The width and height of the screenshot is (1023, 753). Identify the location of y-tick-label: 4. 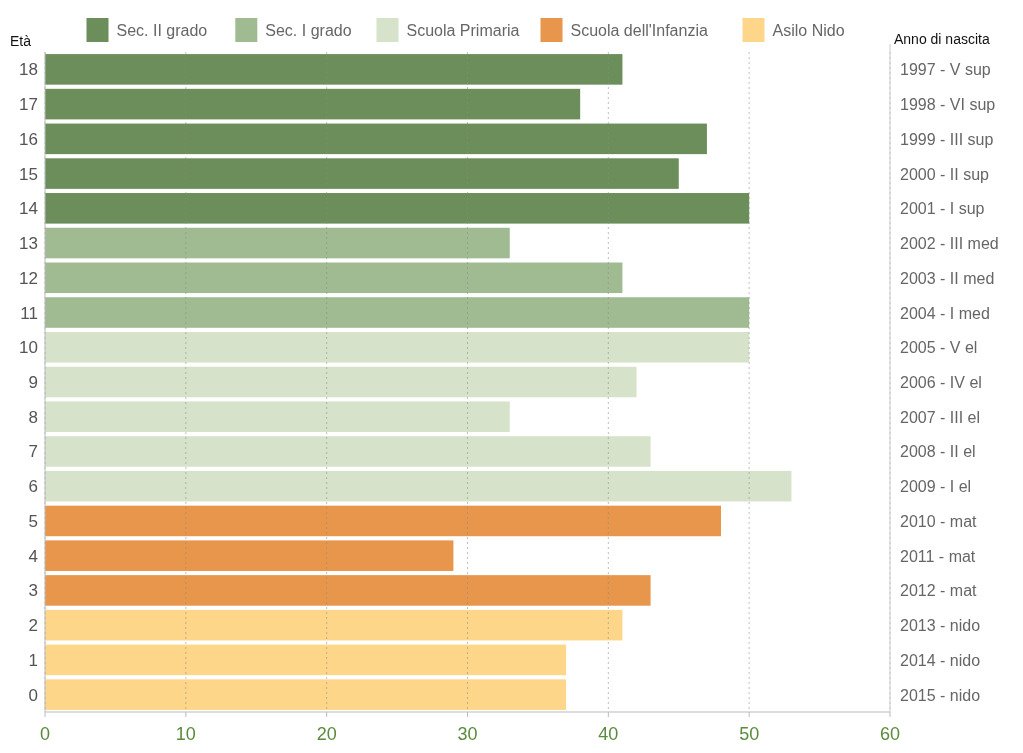
(33, 556).